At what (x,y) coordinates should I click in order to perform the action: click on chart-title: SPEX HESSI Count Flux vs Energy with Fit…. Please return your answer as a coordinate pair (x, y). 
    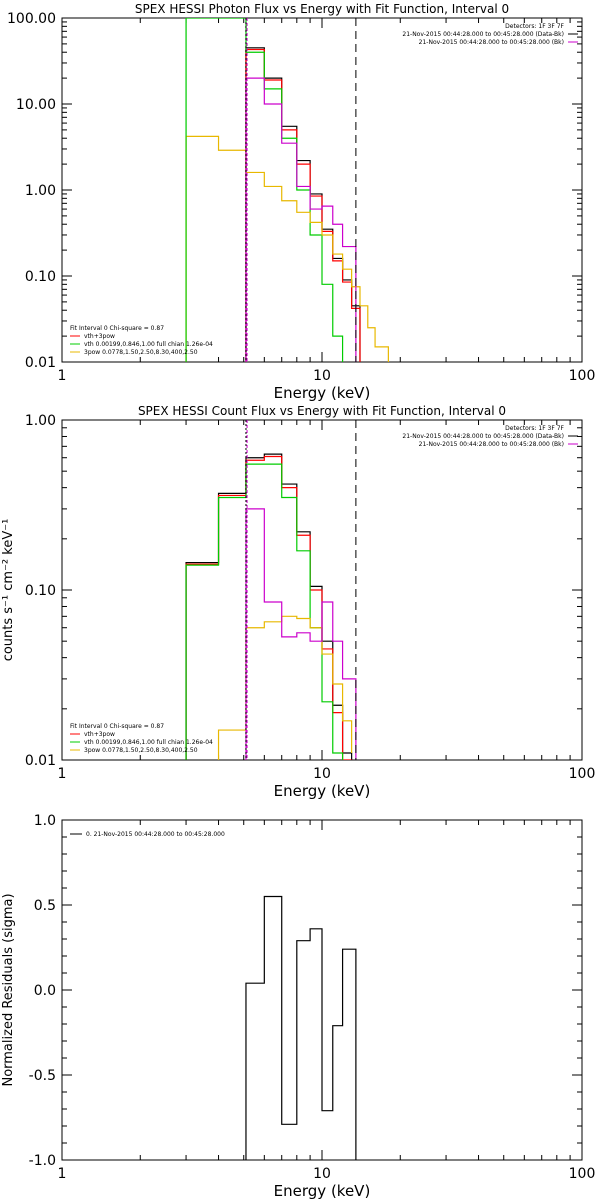
    Looking at the image, I should click on (322, 411).